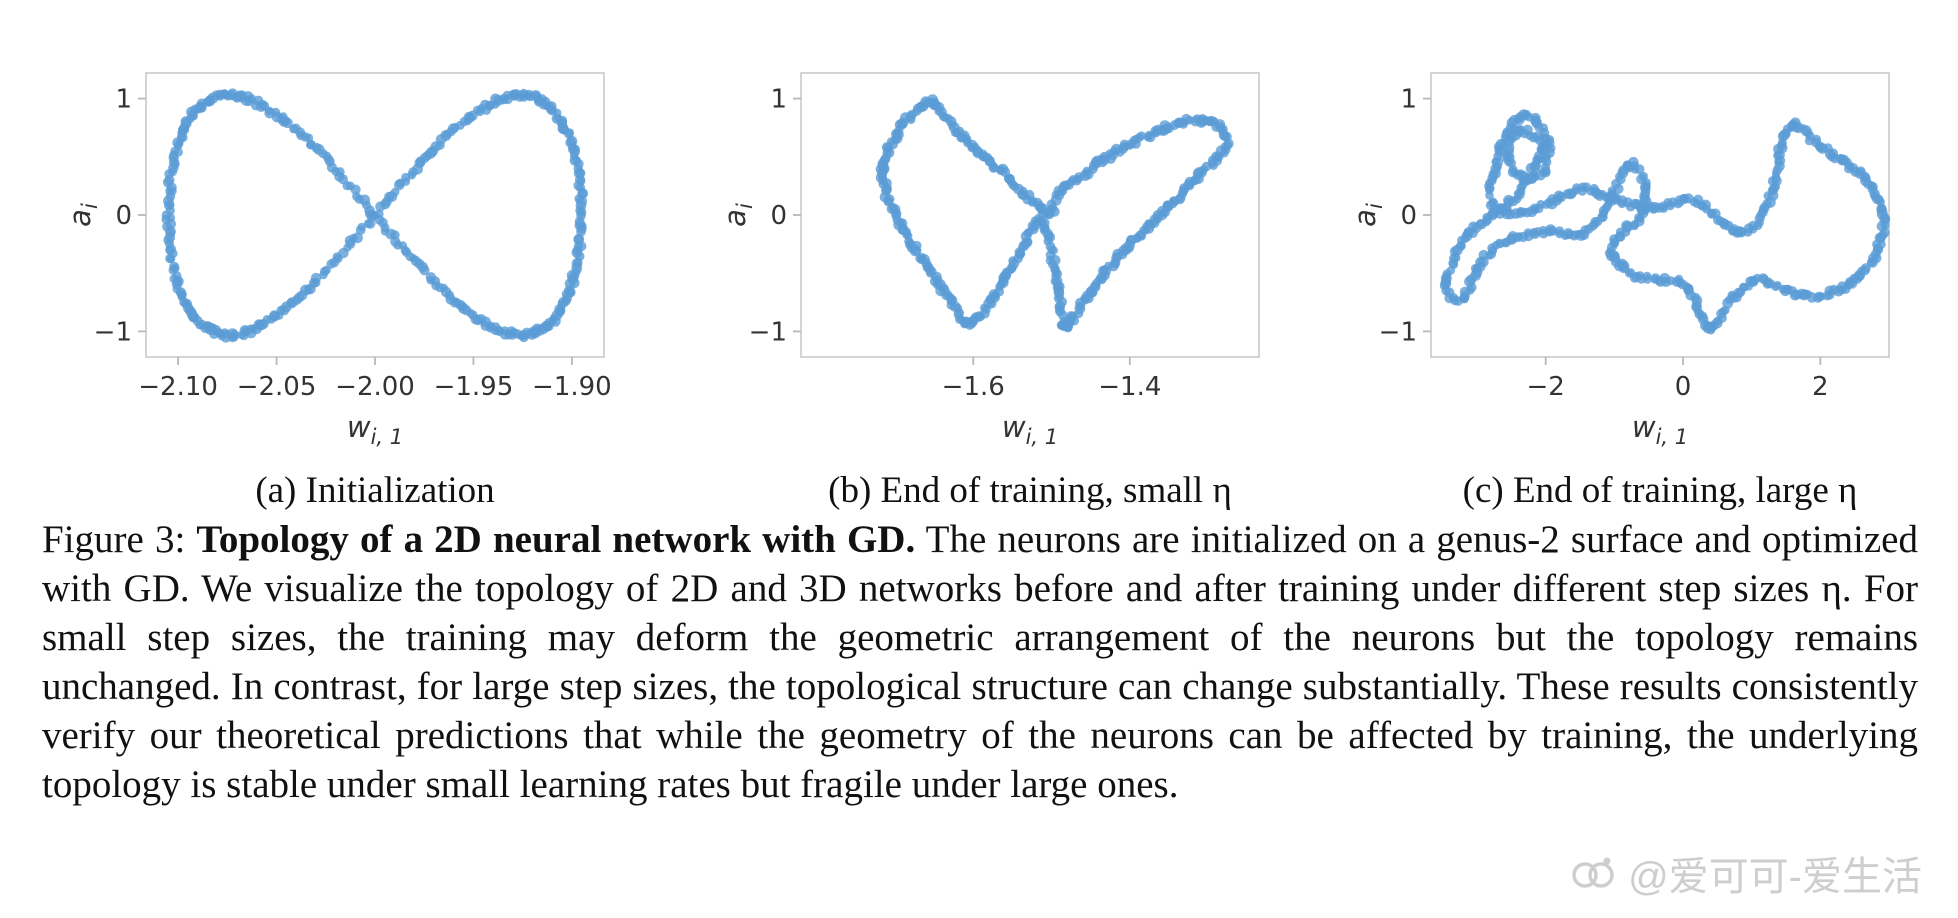 The width and height of the screenshot is (1958, 918). Describe the element at coordinates (973, 387) in the screenshot. I see `svg-text: −1.6` at that location.